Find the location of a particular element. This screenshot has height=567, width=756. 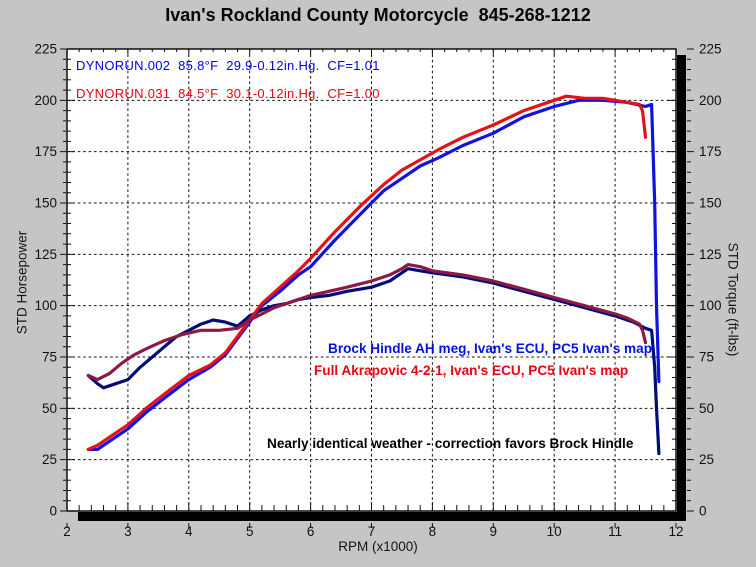

y-right-tick-label-175: 175 is located at coordinates (710, 151).